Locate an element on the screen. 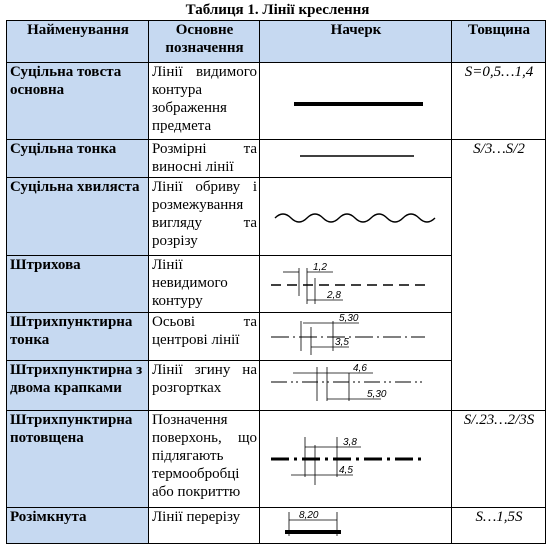 The width and height of the screenshot is (555, 547). open-line-drawing: 8,20 is located at coordinates (313, 523).